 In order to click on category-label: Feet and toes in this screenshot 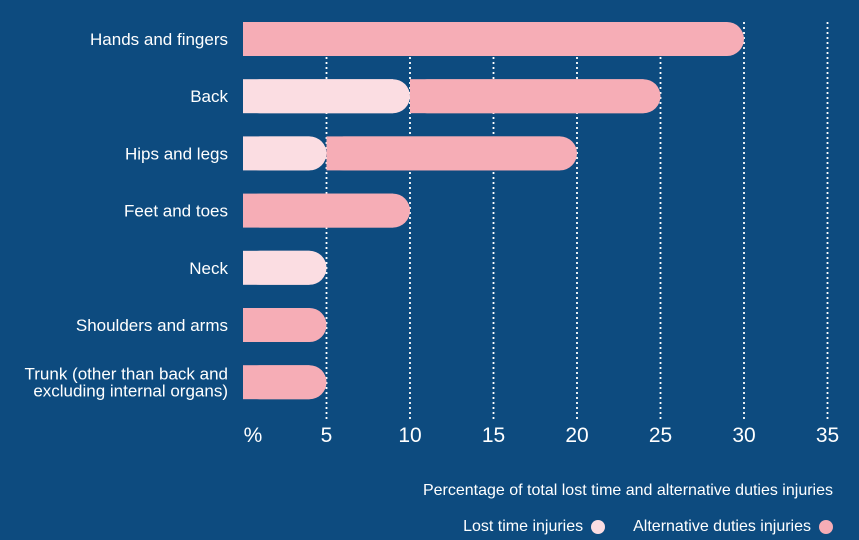, I will do `click(176, 211)`.